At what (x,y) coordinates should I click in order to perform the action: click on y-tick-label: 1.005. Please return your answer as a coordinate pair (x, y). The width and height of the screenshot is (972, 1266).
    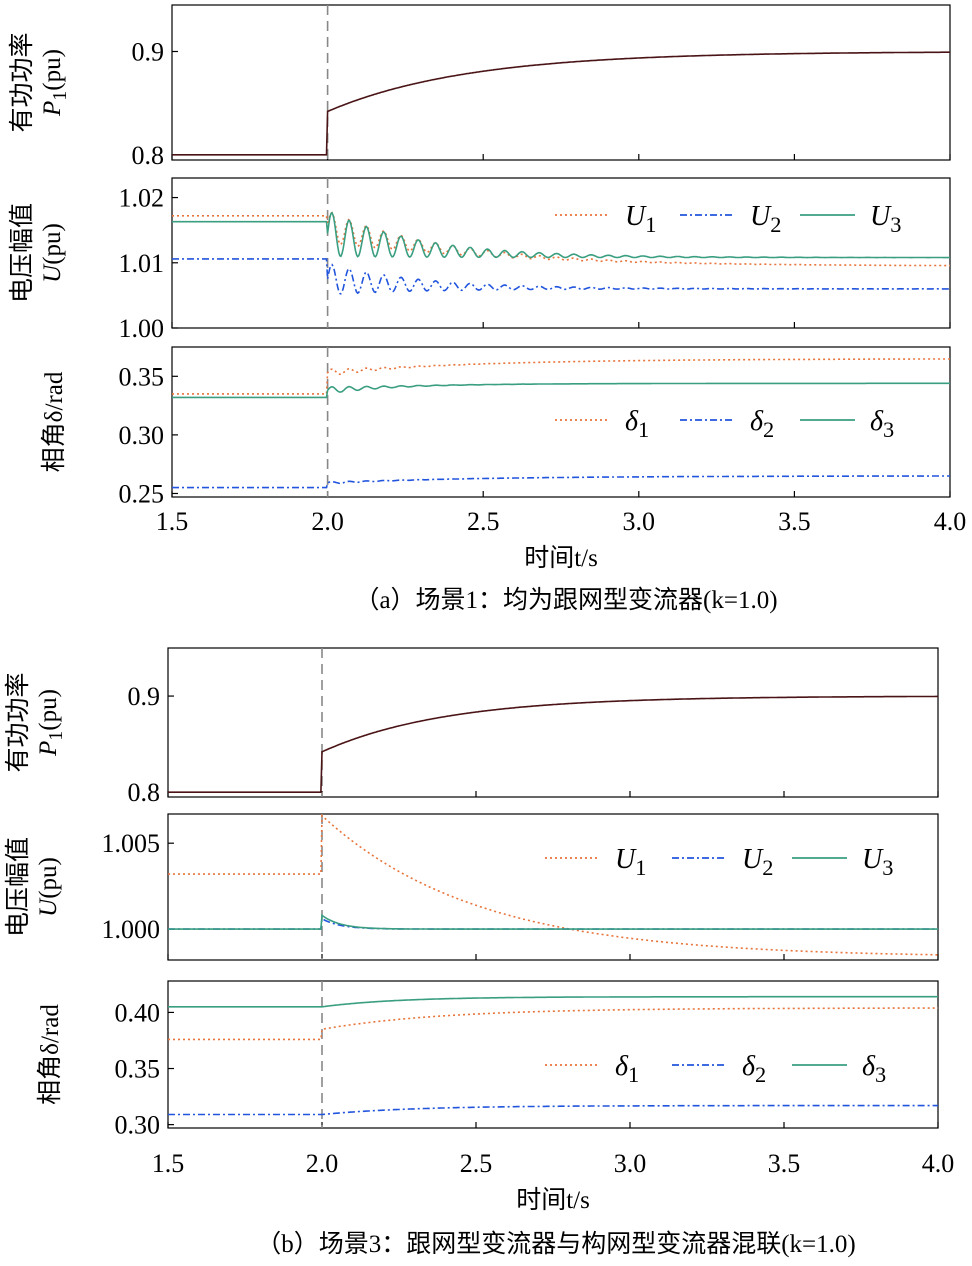
    Looking at the image, I should click on (131, 843).